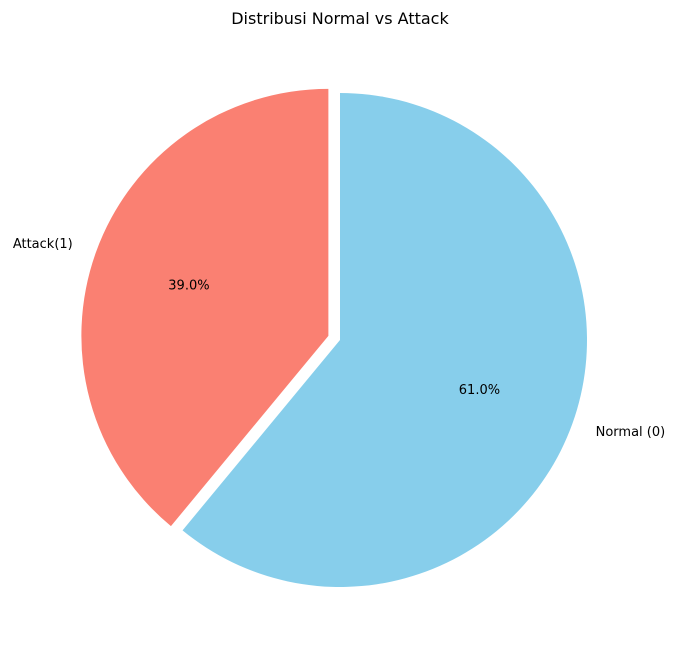  What do you see at coordinates (188, 286) in the screenshot?
I see `slice-percent-1: 39.0%` at bounding box center [188, 286].